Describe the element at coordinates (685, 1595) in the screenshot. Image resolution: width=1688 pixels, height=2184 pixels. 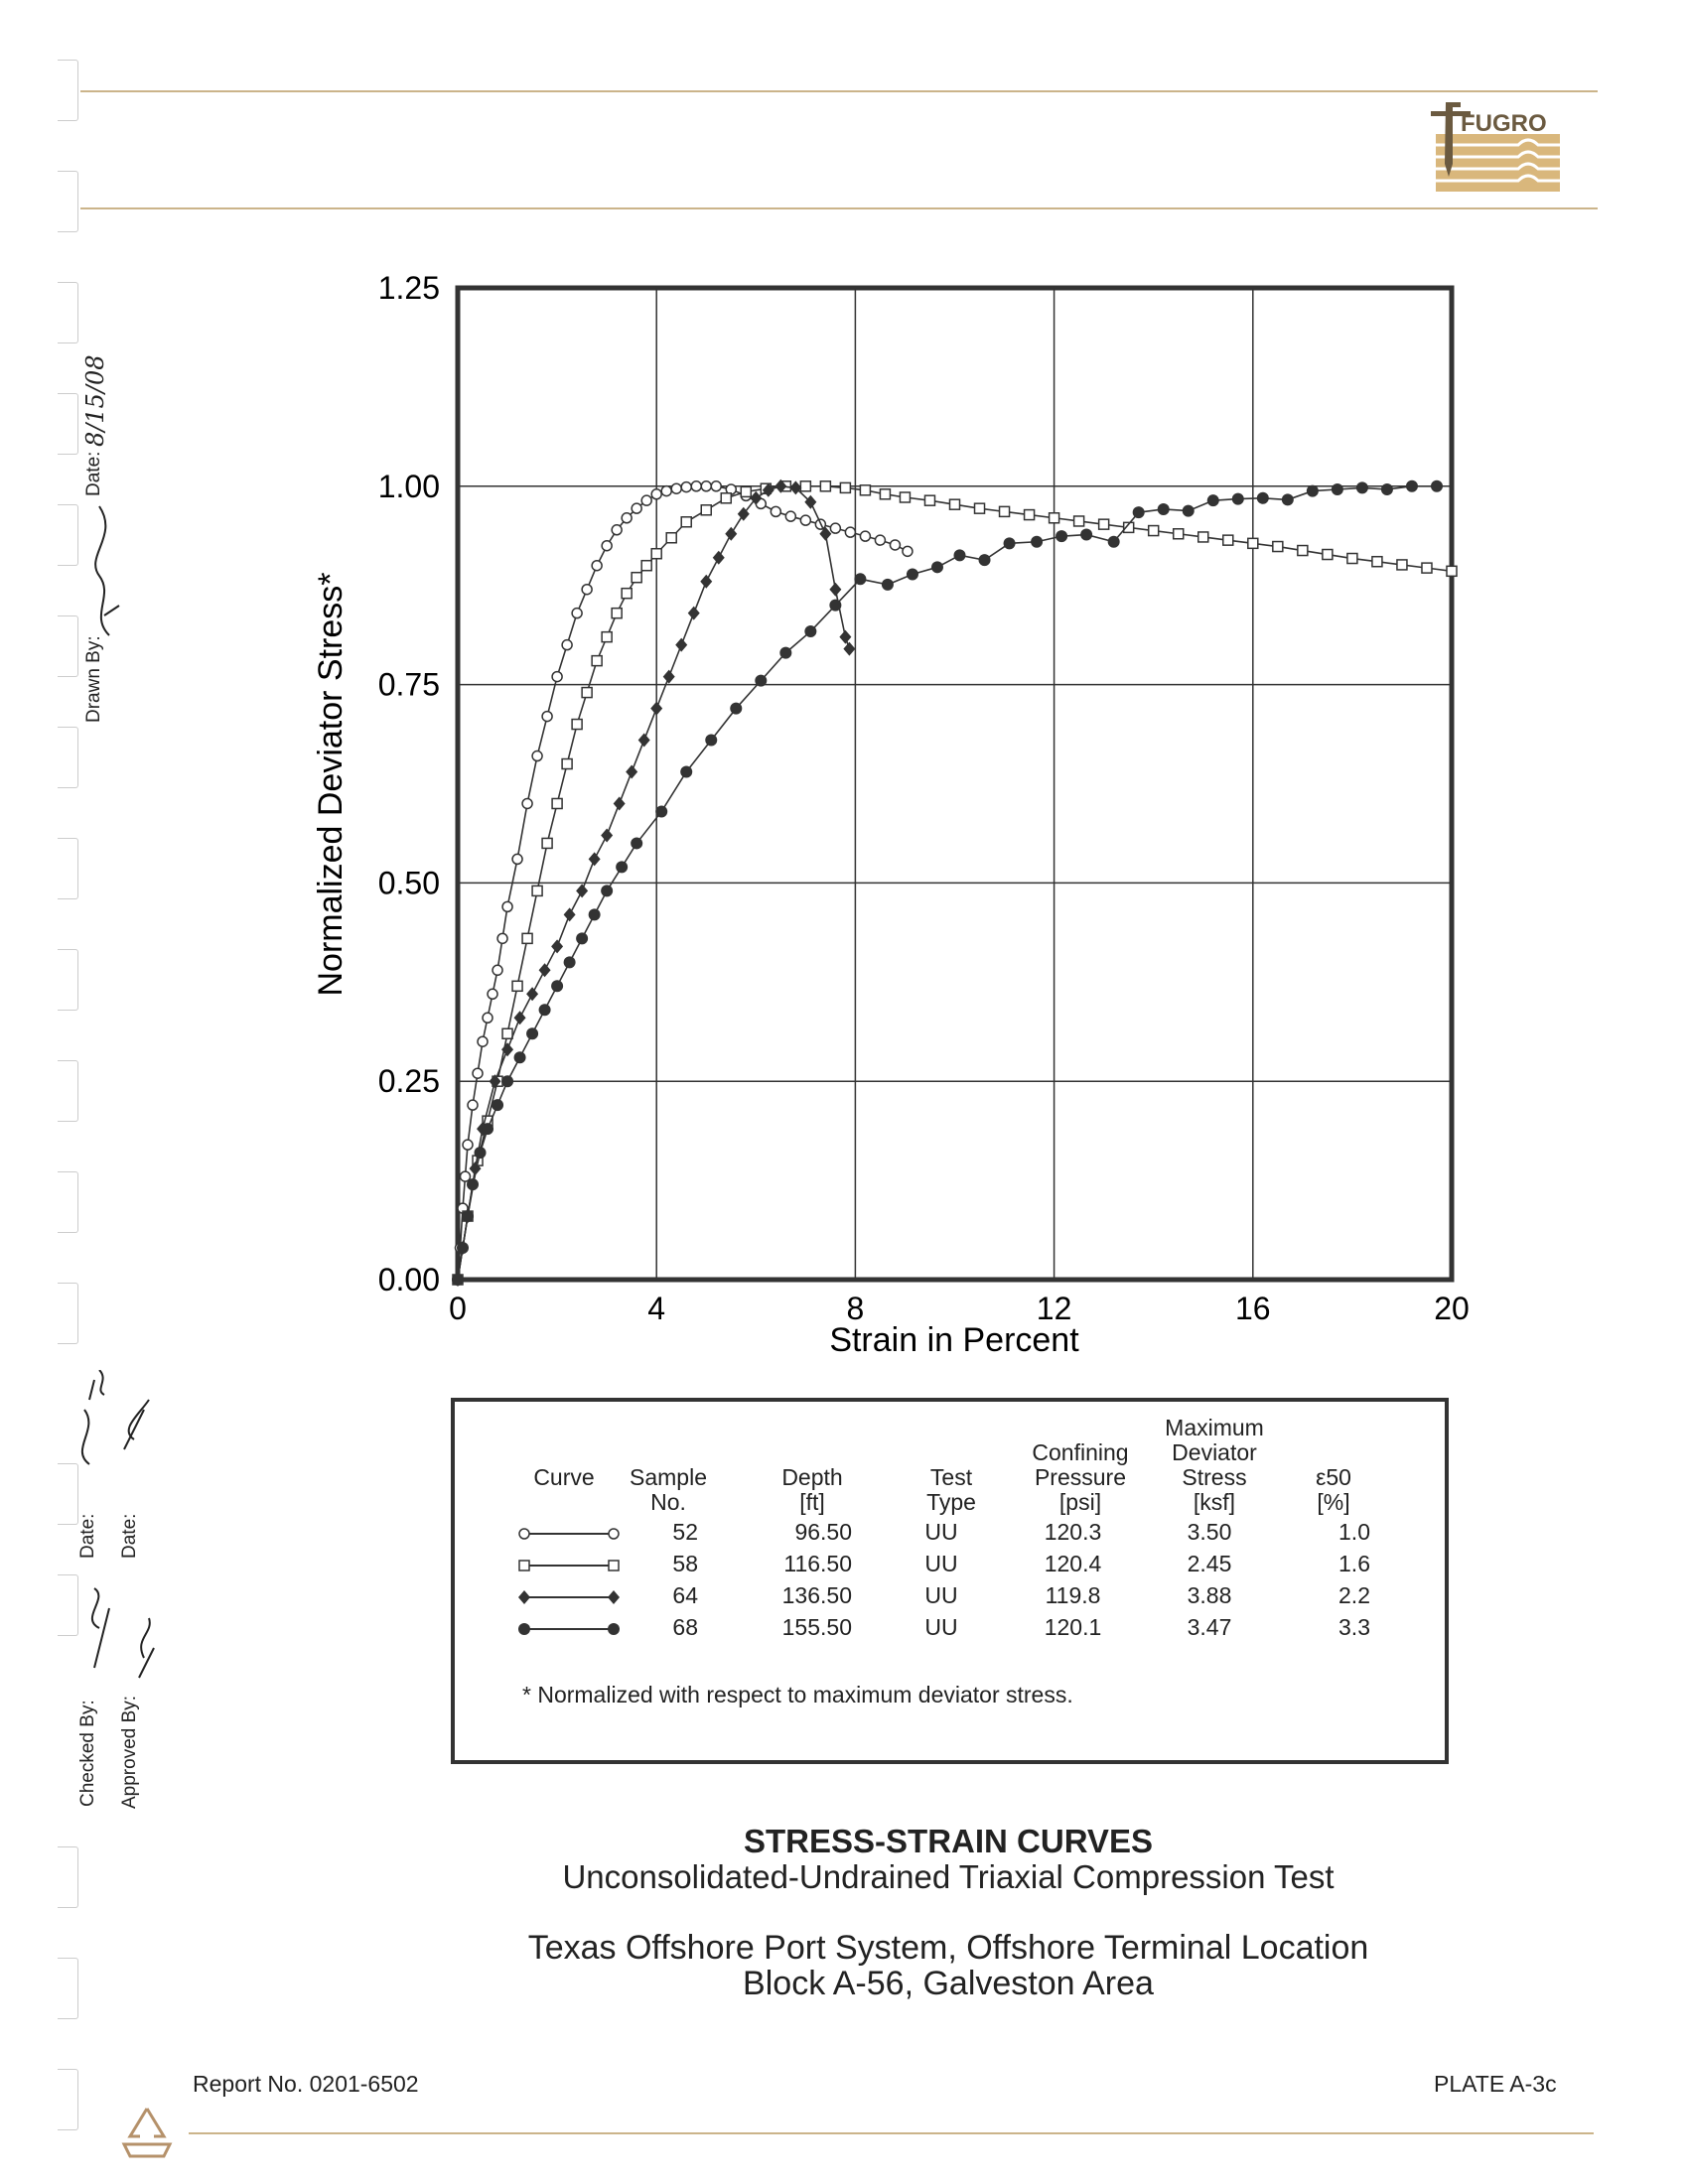
I see `cell-sample: 64` at that location.